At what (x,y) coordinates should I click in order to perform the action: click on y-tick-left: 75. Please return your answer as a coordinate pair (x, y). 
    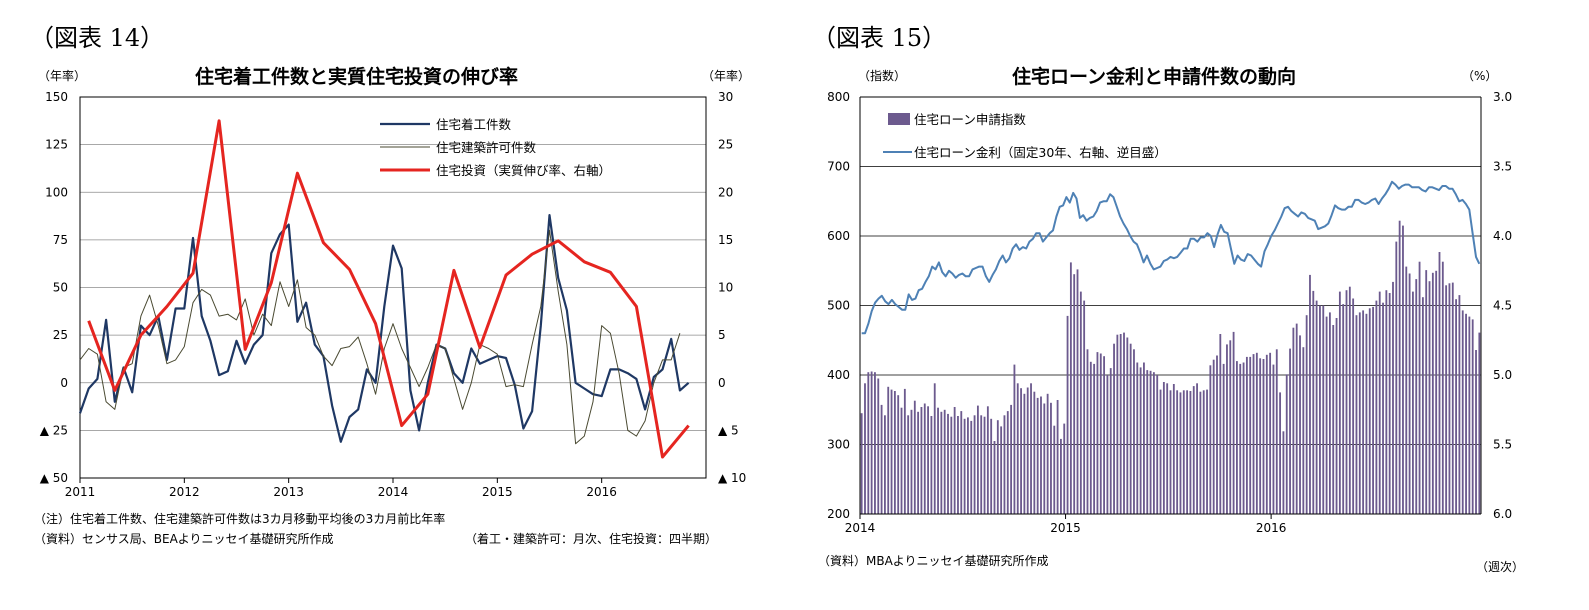
    Looking at the image, I should click on (60, 240).